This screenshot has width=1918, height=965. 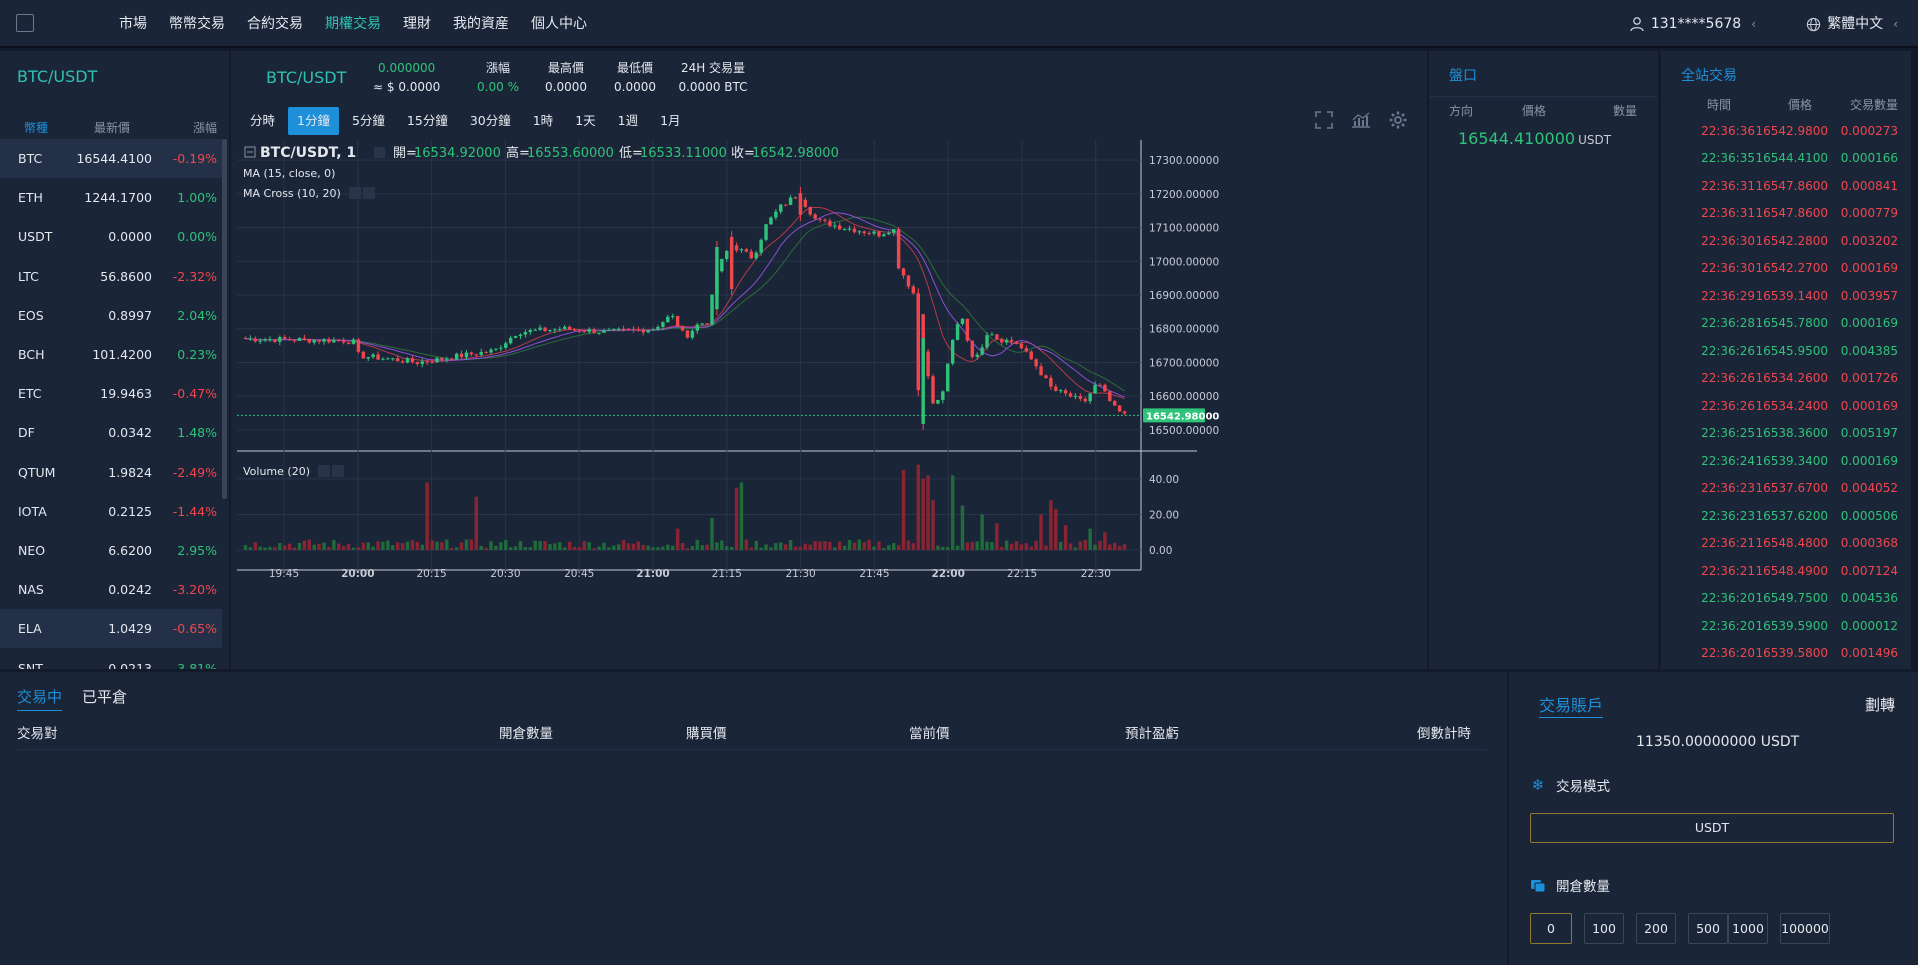 I want to click on col-expected-pnl: 預計盈虧, so click(x=1152, y=734).